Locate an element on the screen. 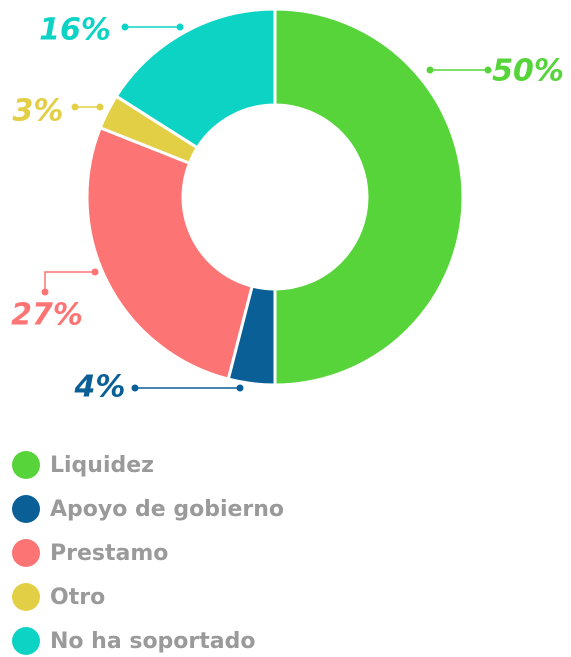 The height and width of the screenshot is (657, 571). legend-label: Liquidez is located at coordinates (102, 465).